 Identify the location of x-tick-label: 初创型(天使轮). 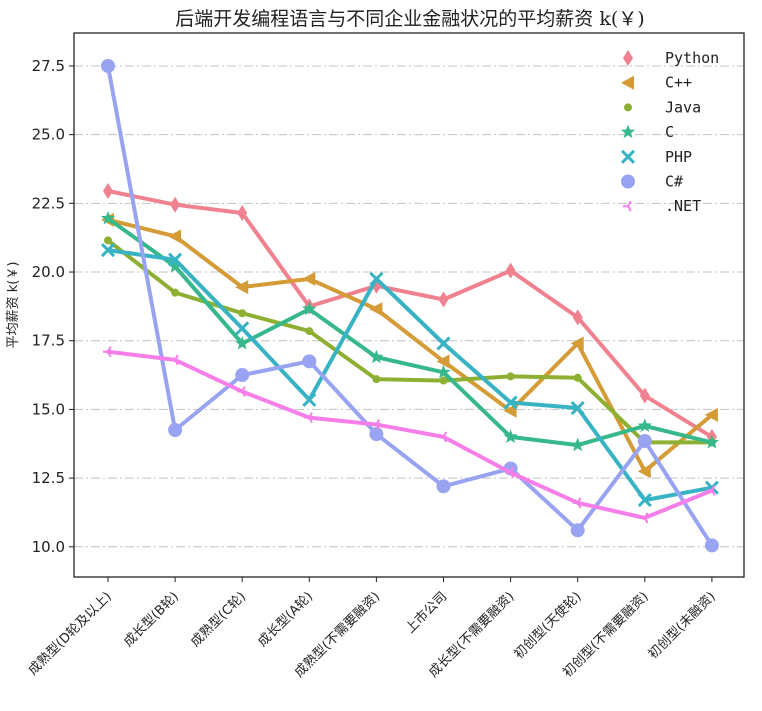
(548, 626).